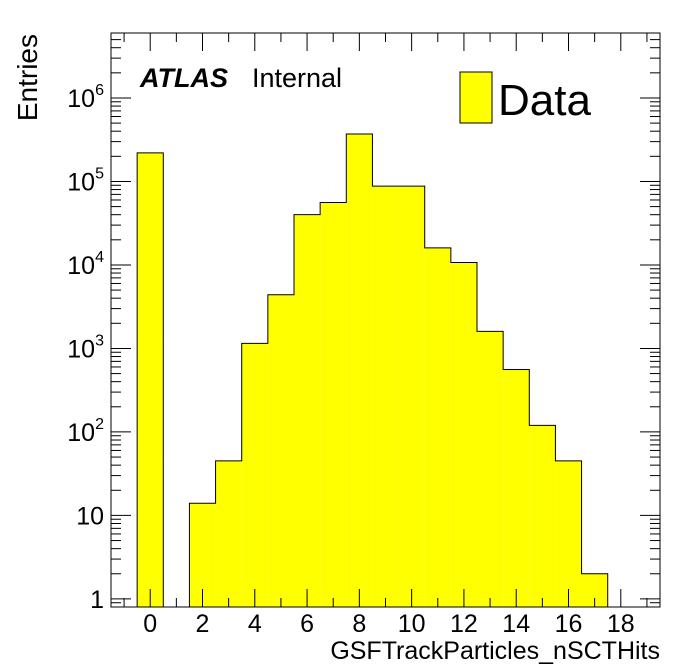  I want to click on y-tick-label: 10⁶, so click(85, 97).